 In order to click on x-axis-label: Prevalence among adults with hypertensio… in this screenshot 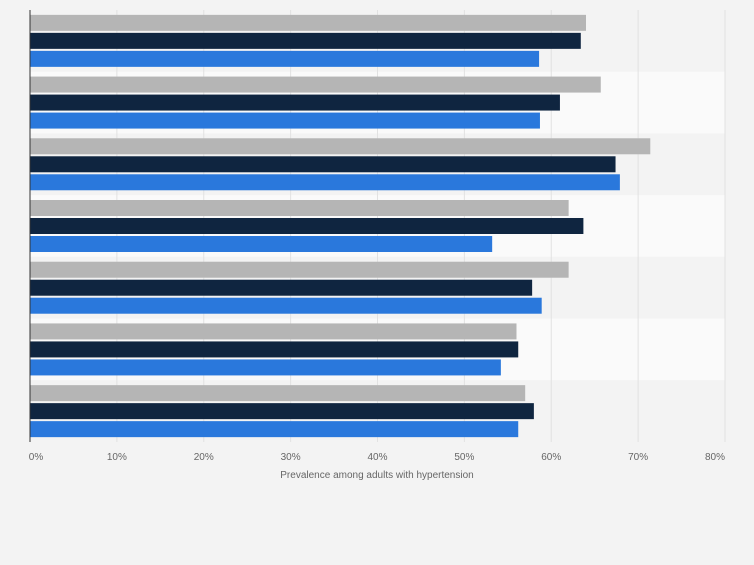, I will do `click(376, 475)`.